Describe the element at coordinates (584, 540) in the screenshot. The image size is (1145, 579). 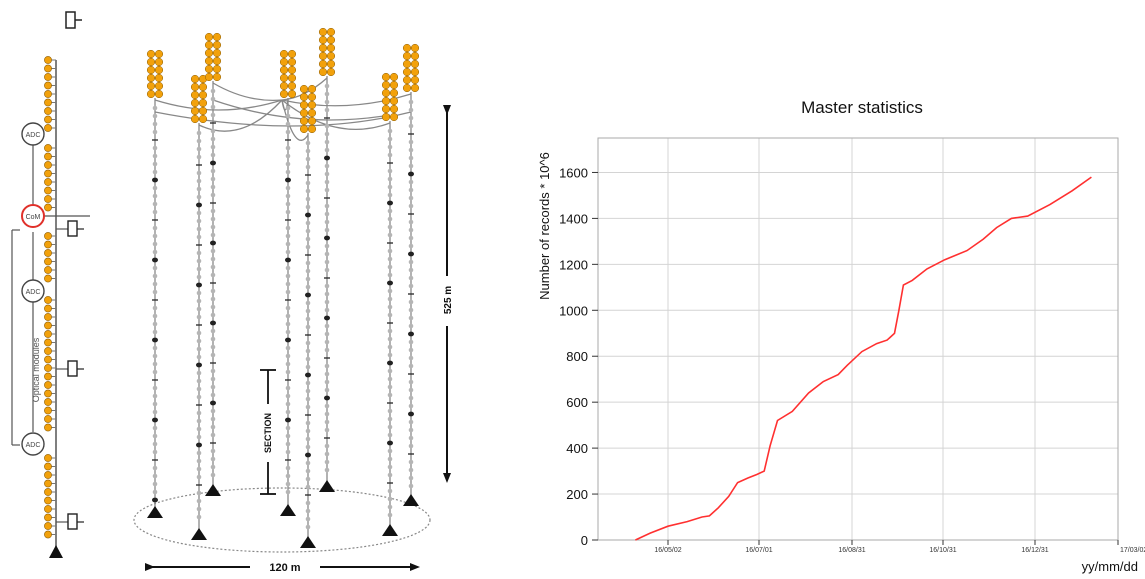
I see `y-tick-label: 0` at that location.